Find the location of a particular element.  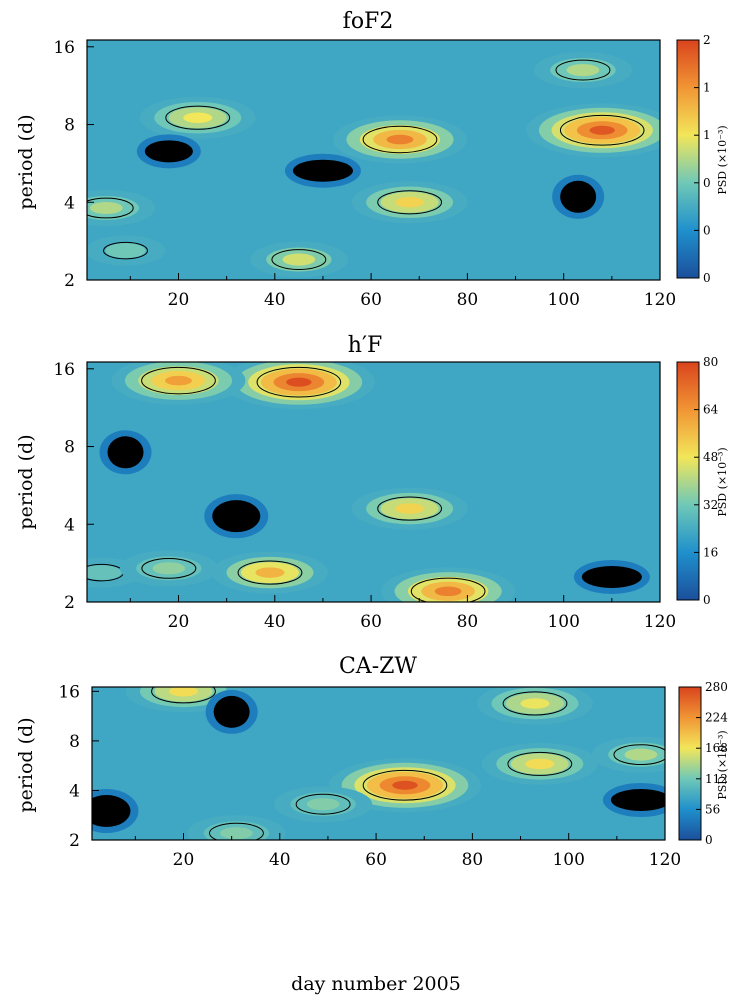

colorbar-tick-label: 16 is located at coordinates (710, 552).